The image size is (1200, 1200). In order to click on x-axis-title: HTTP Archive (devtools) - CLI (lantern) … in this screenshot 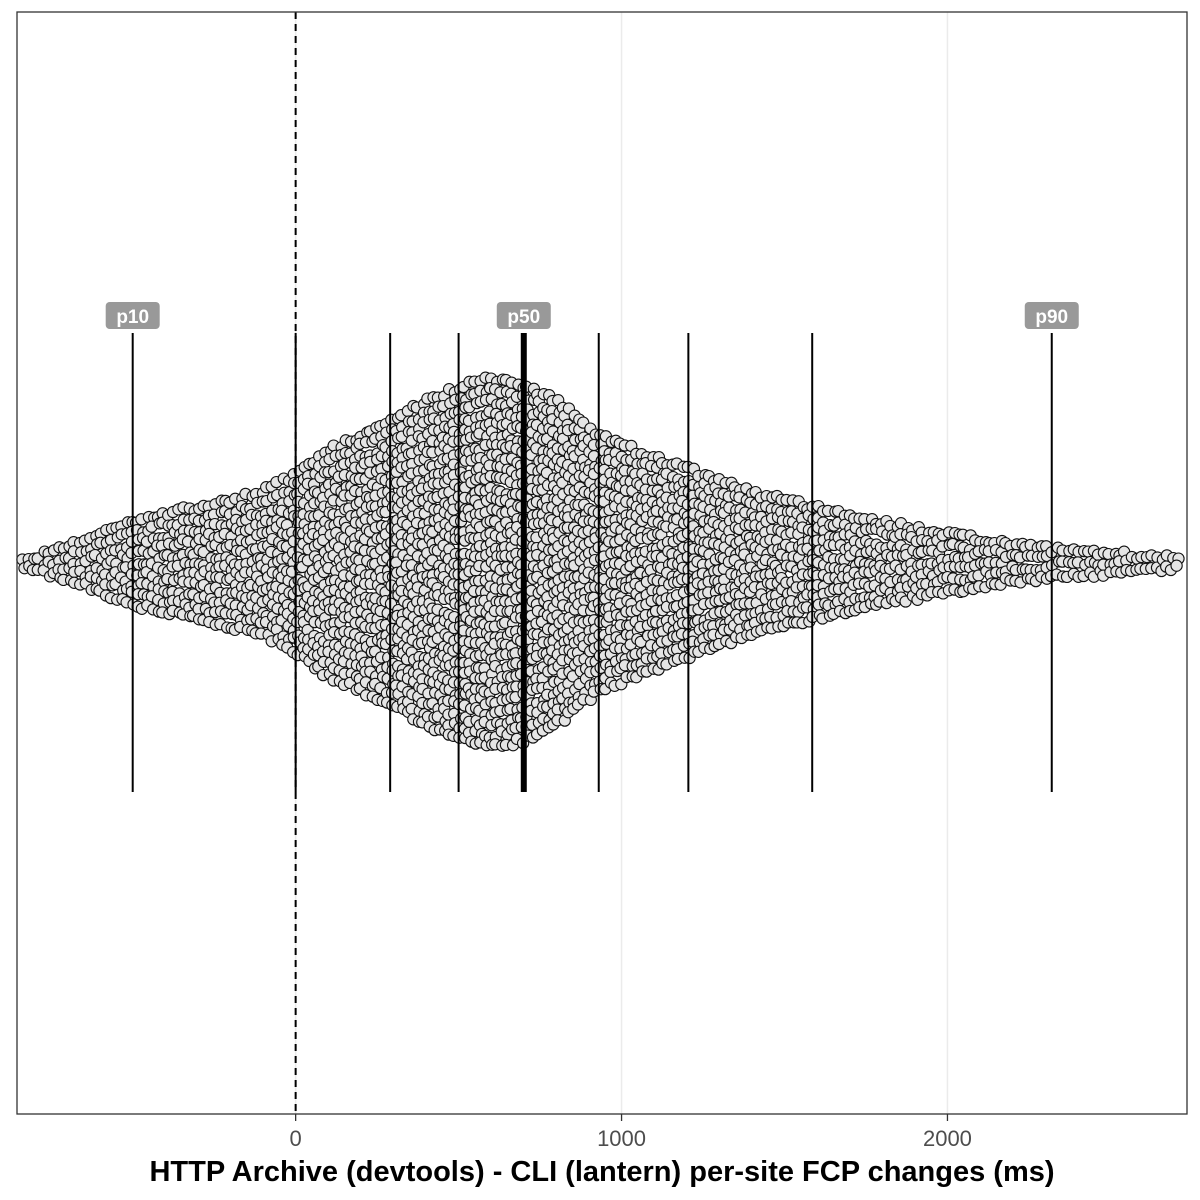, I will do `click(601, 1172)`.